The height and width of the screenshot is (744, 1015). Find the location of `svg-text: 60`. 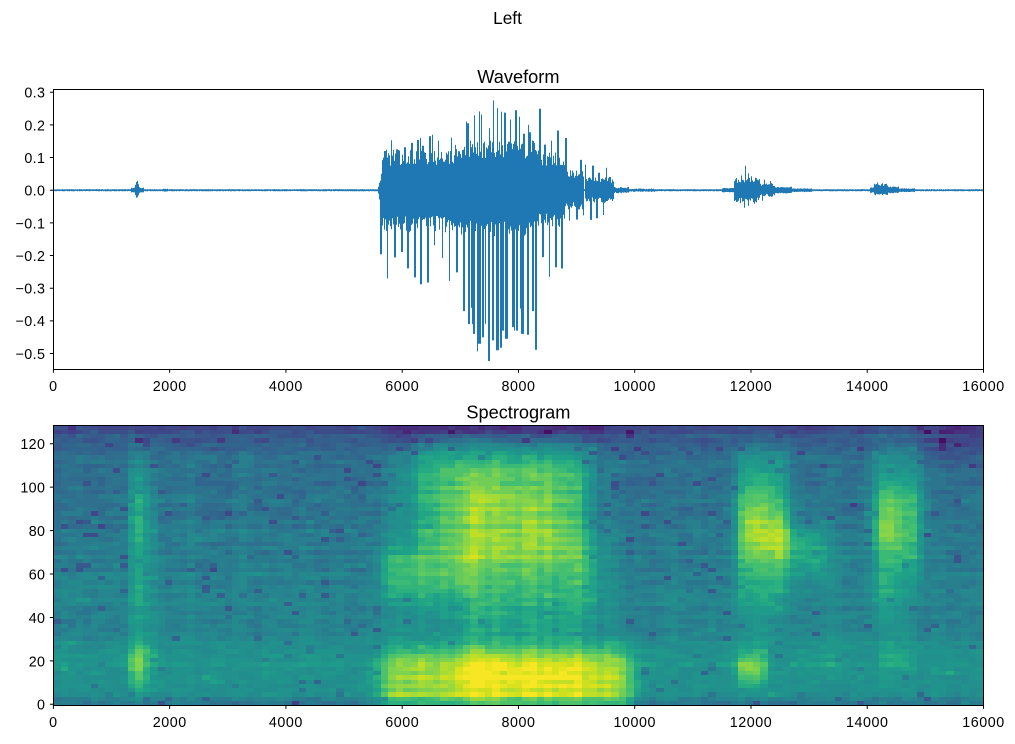

svg-text: 60 is located at coordinates (37, 575).